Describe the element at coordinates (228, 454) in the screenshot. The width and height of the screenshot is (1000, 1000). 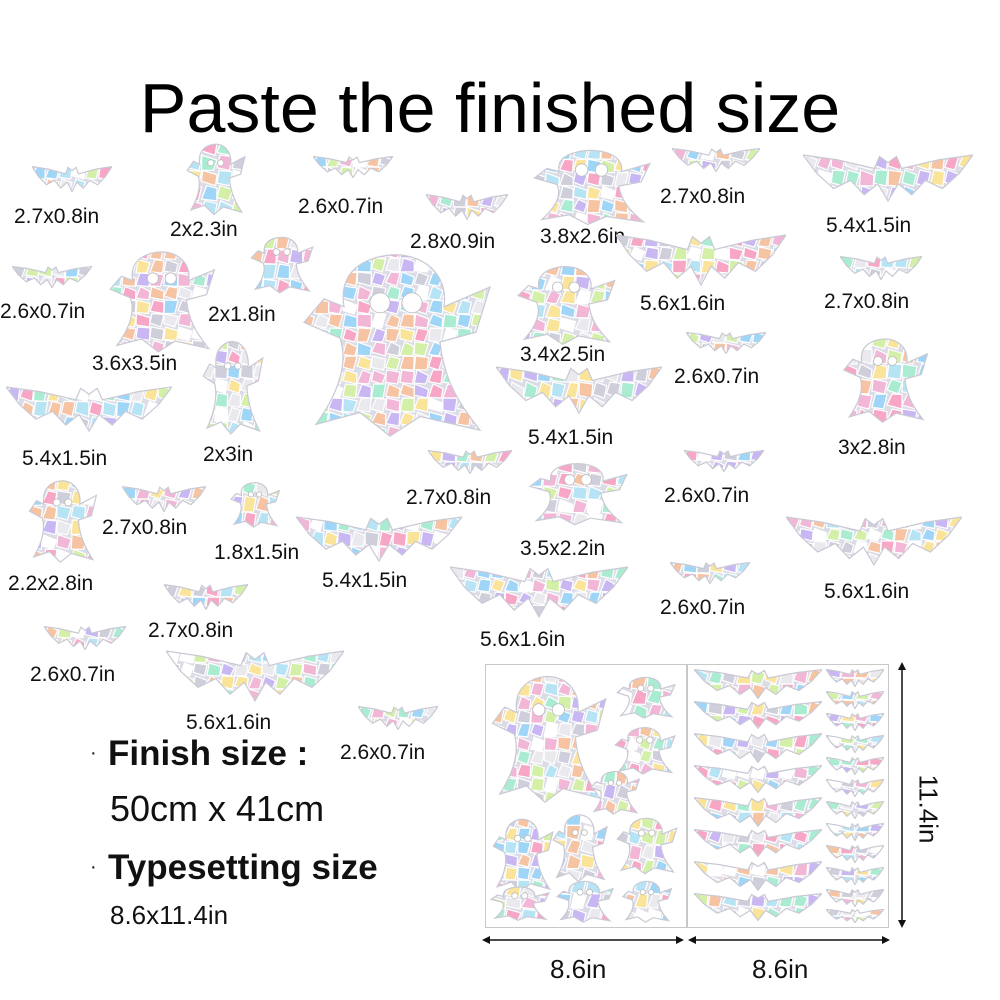
I see `sticker-size-label: 2x3in` at that location.